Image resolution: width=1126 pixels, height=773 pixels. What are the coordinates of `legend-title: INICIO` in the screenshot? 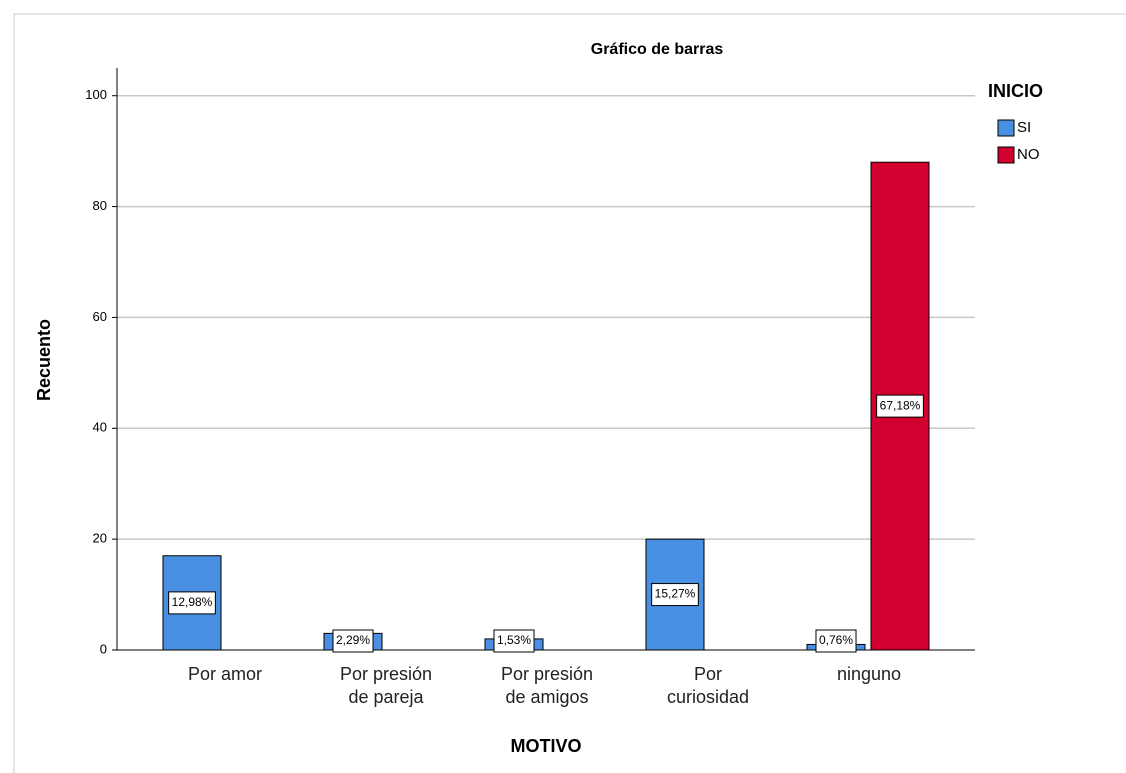 It's located at (1015, 91).